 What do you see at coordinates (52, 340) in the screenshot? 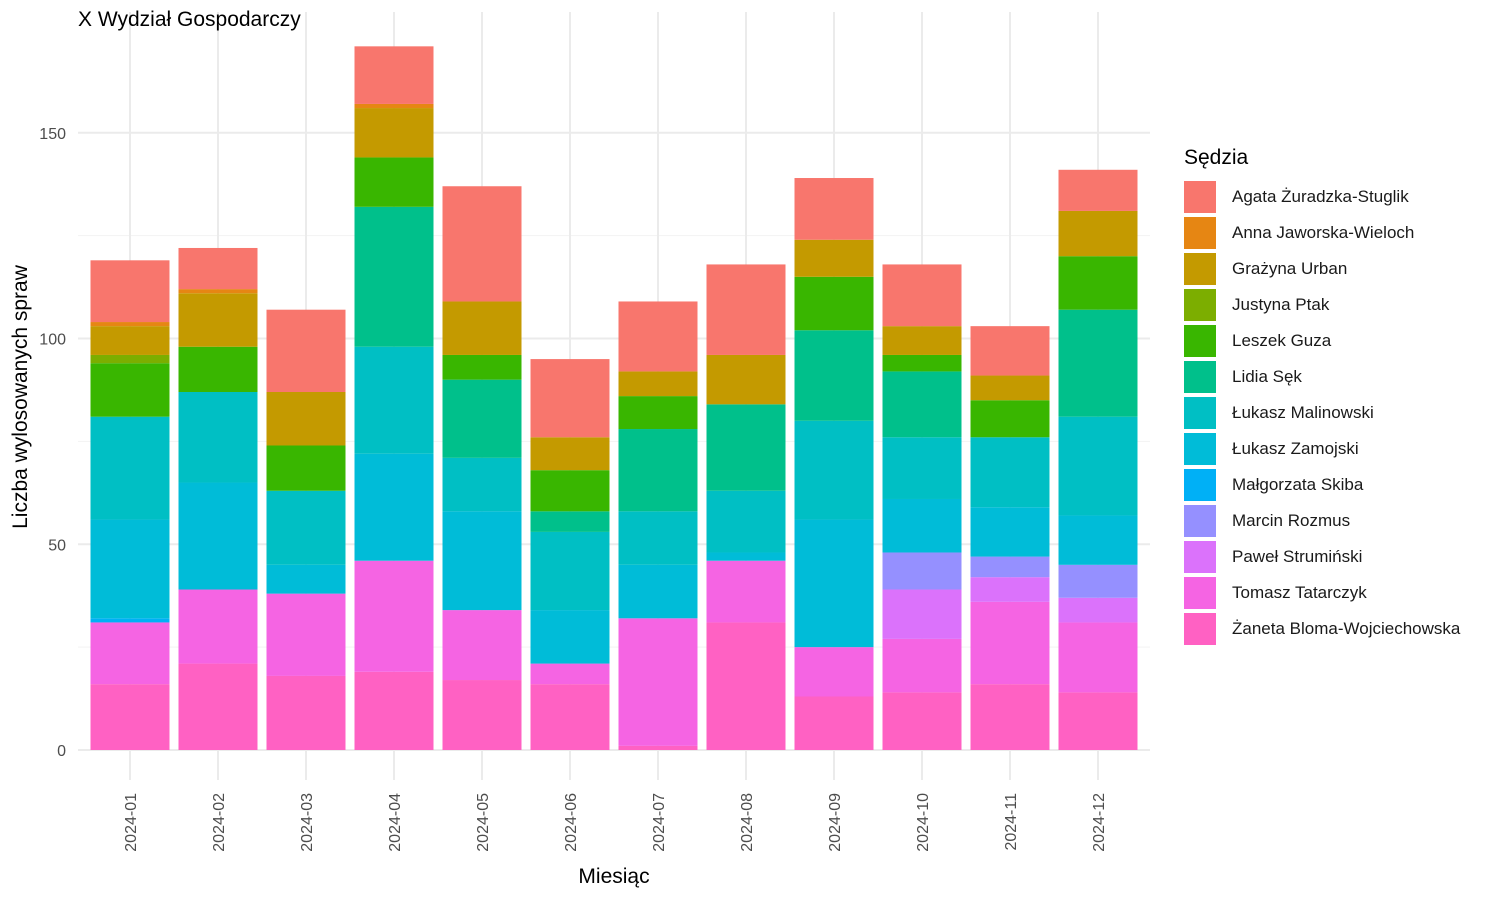
I see `y-tick-label: 100` at bounding box center [52, 340].